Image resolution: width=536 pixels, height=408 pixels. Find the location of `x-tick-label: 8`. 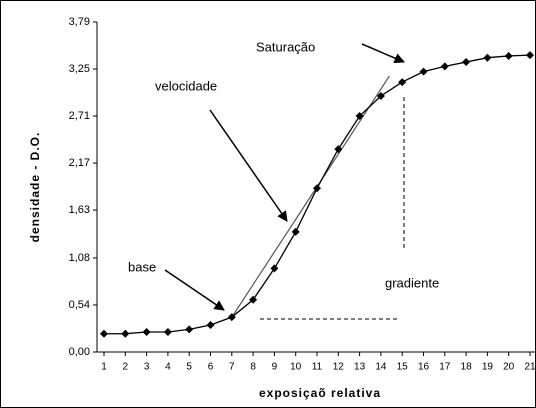

x-tick-label: 8 is located at coordinates (253, 367).